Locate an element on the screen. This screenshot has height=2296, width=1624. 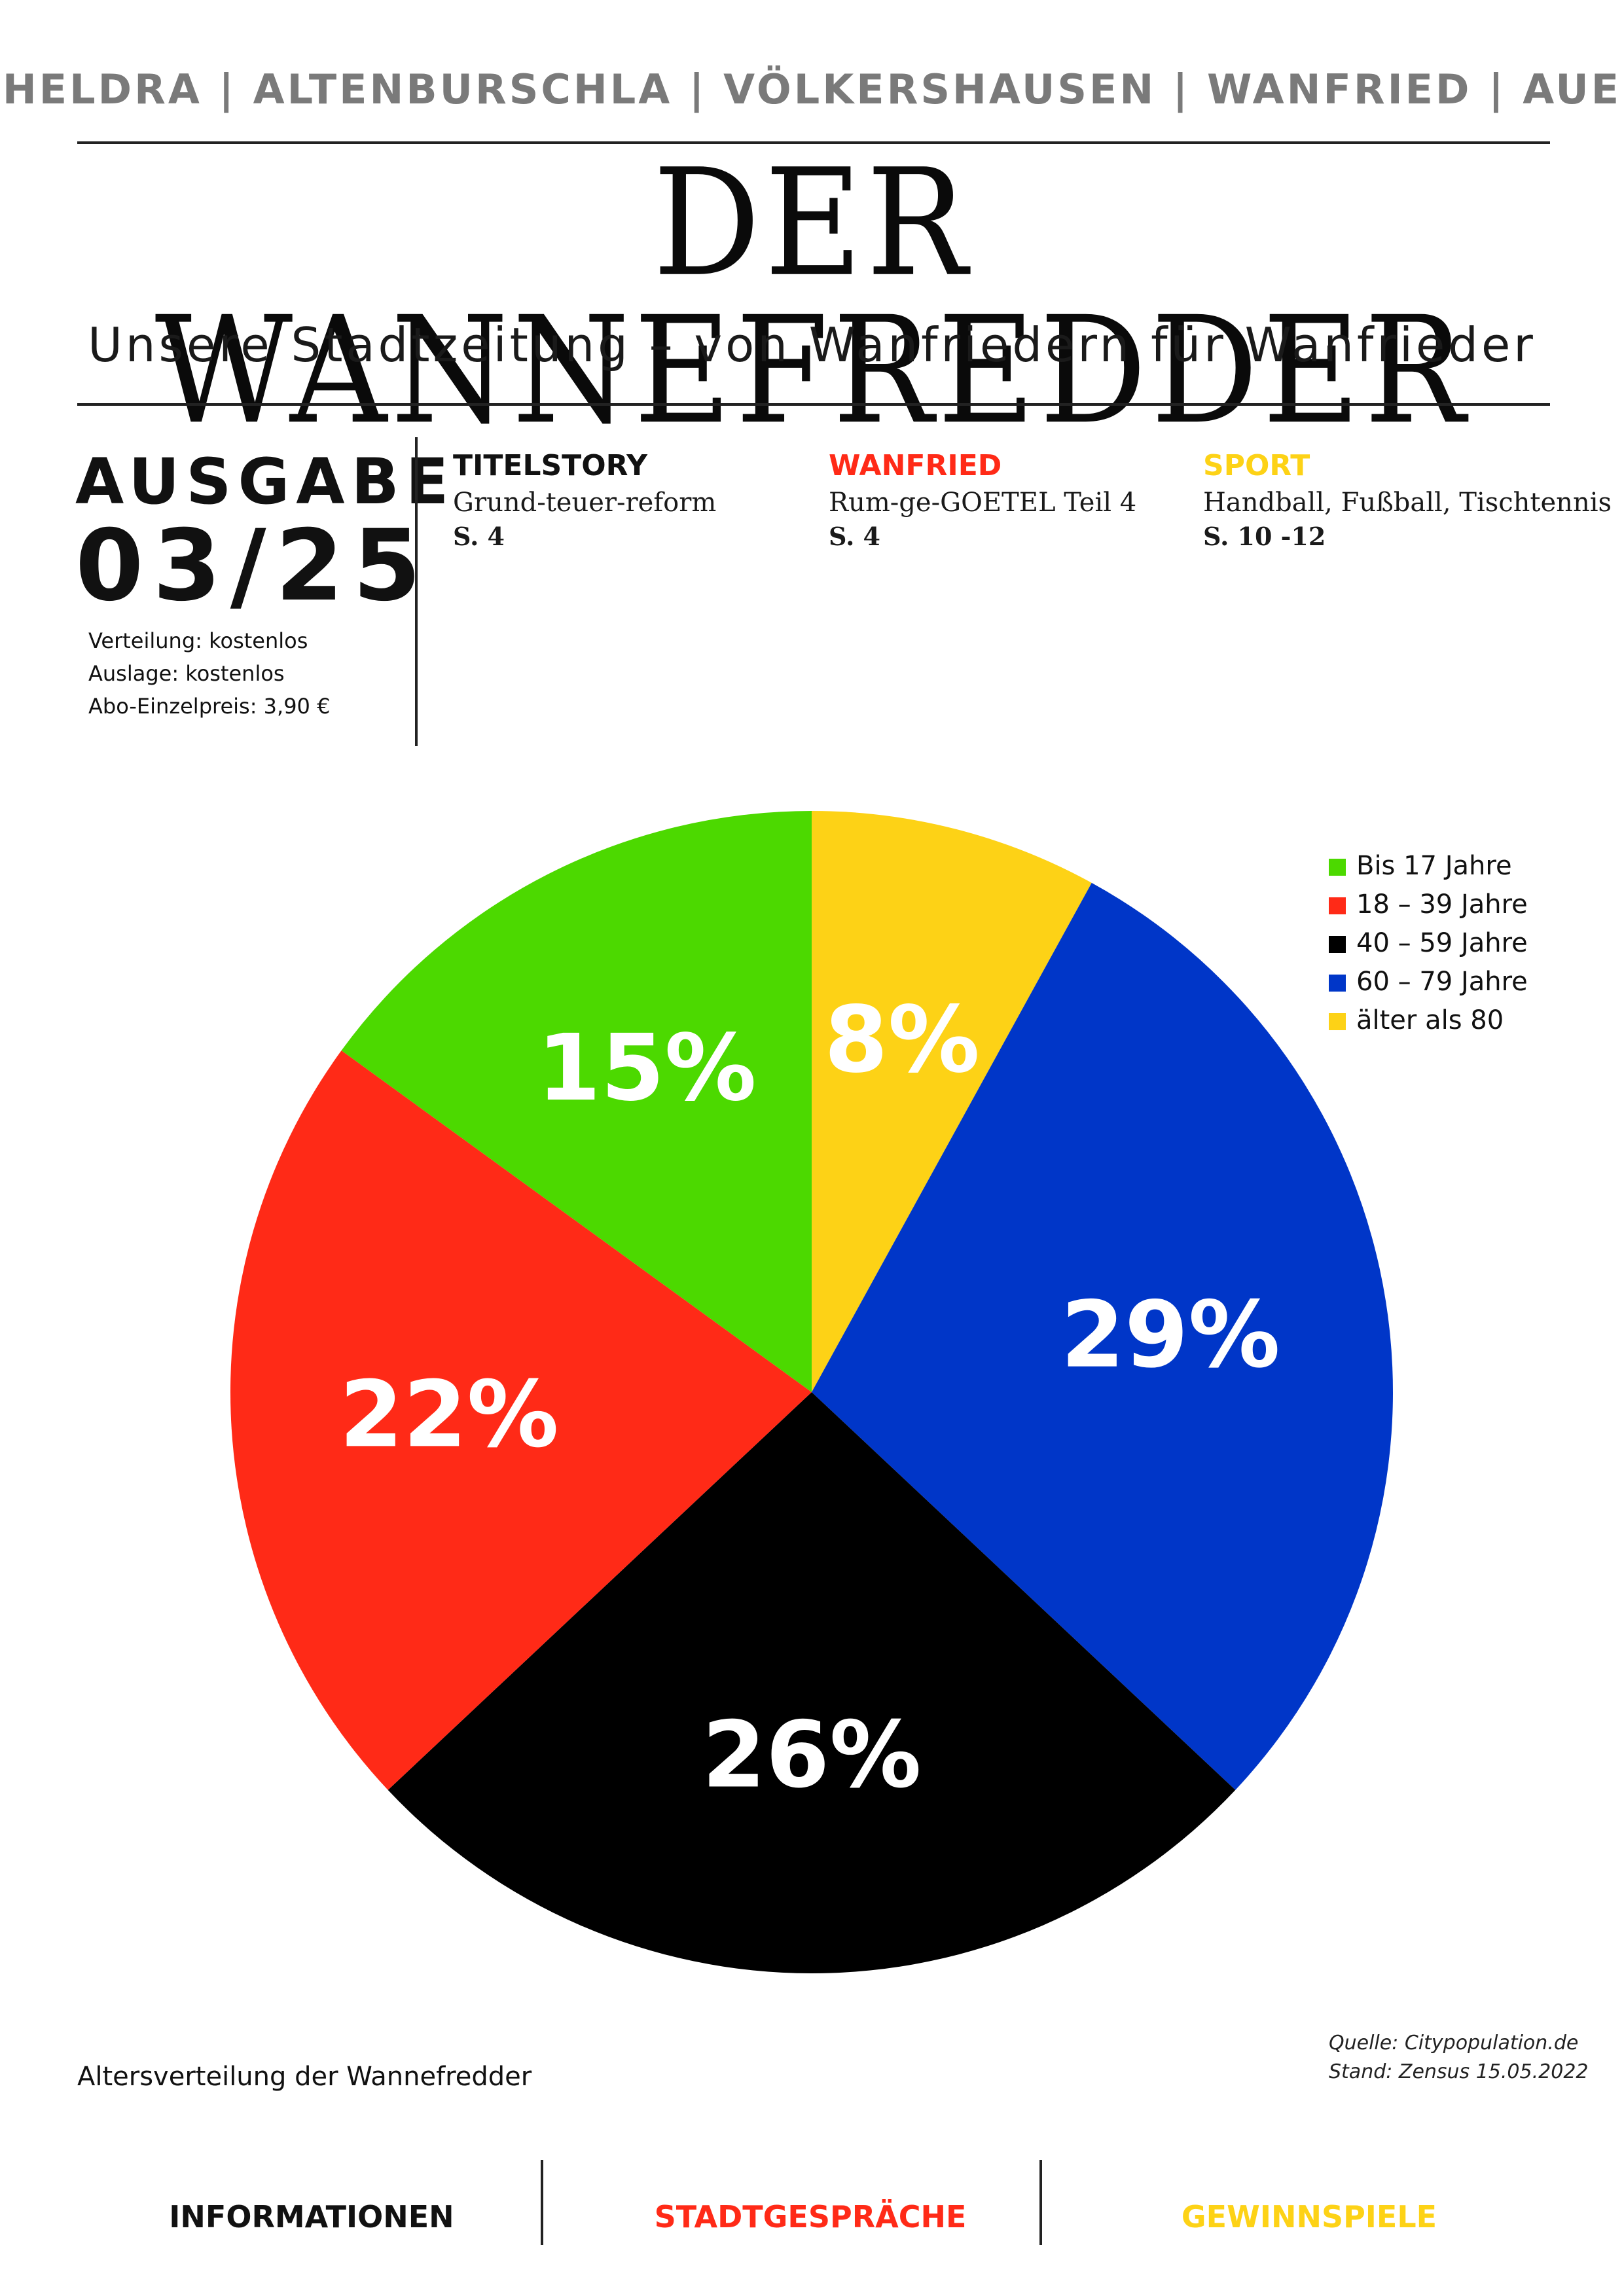
census-date: Stand: Zensus 15.05.2022 is located at coordinates (1459, 2071).